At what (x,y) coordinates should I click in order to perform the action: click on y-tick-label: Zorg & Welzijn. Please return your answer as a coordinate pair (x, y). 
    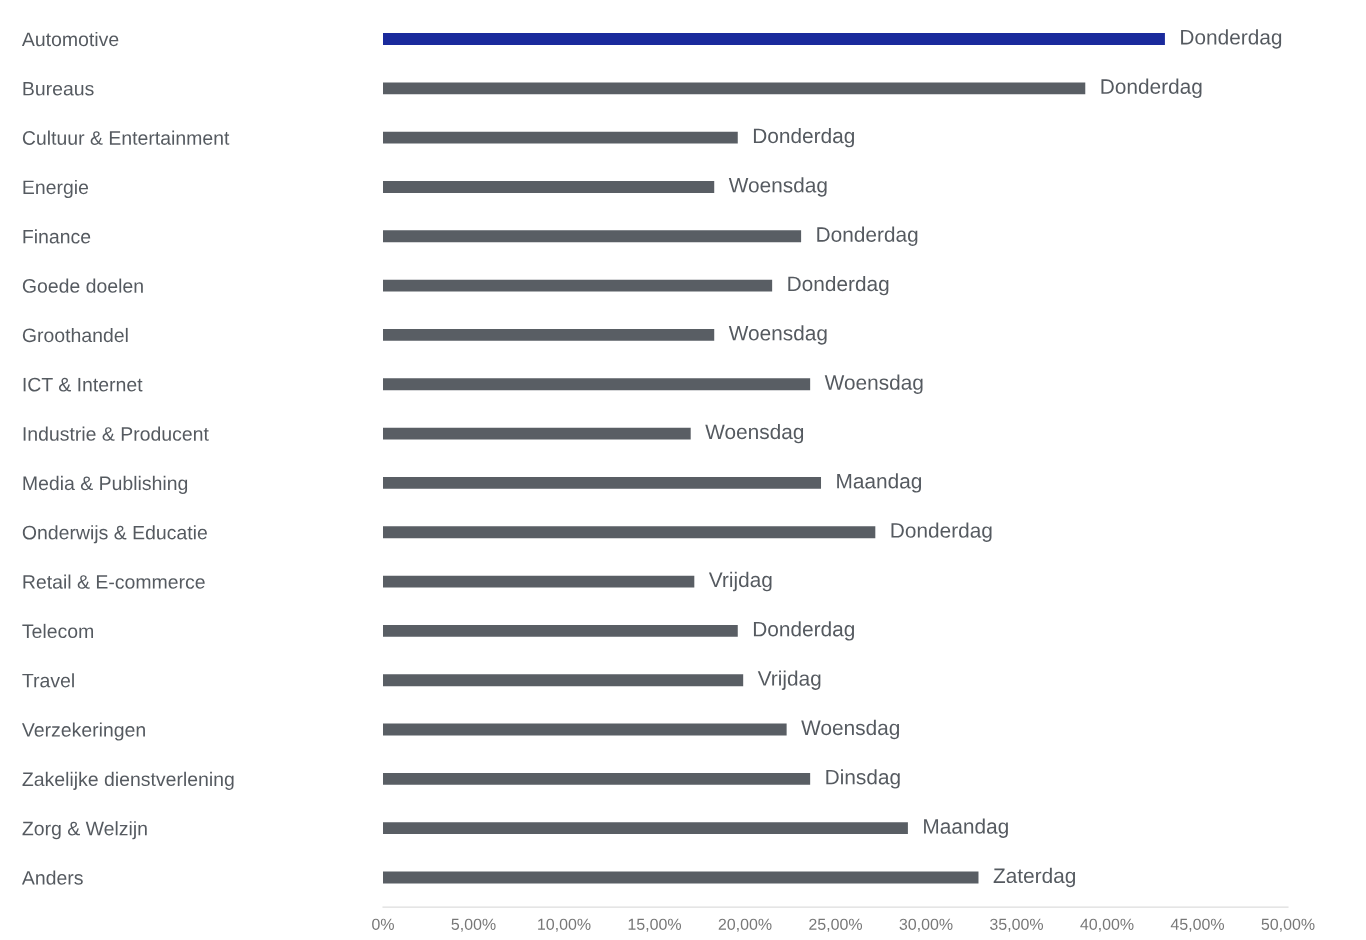
    Looking at the image, I should click on (84, 830).